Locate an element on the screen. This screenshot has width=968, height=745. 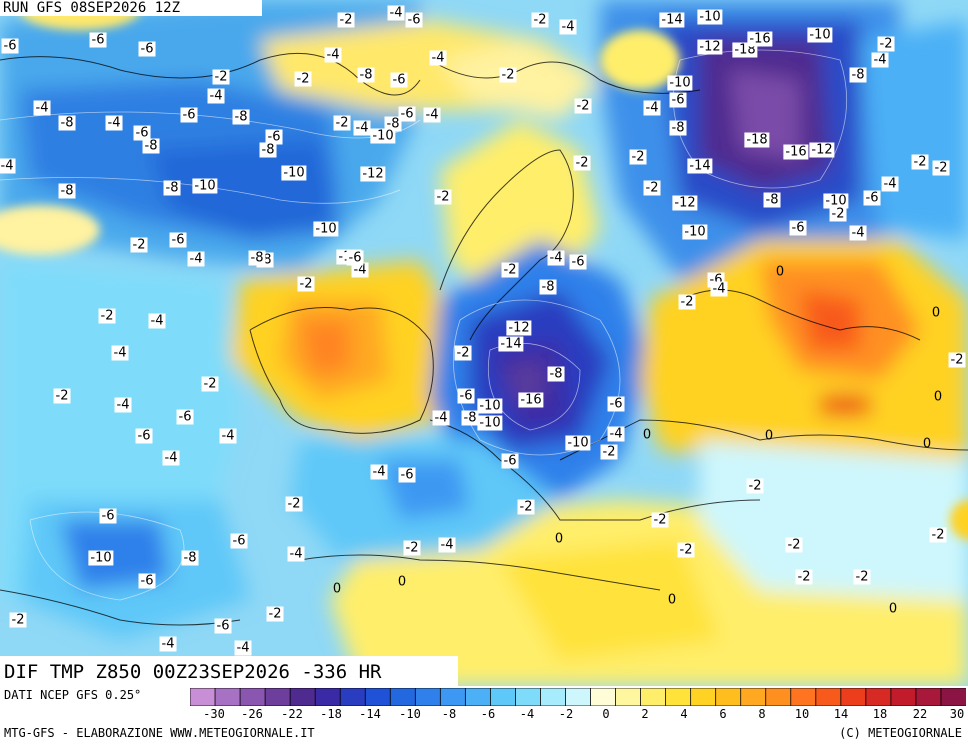
colorbar-tick-label: -8 is located at coordinates (449, 714).